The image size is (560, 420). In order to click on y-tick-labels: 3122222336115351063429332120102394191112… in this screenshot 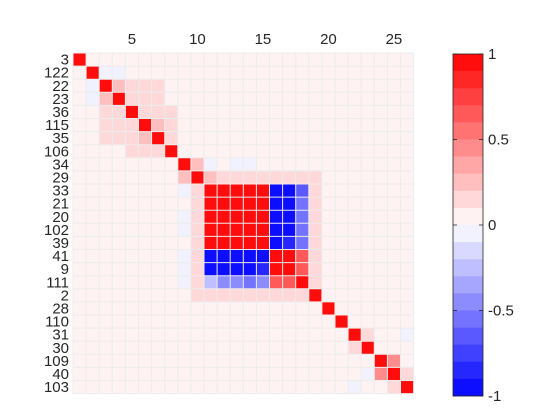, I will do `click(56, 224)`.